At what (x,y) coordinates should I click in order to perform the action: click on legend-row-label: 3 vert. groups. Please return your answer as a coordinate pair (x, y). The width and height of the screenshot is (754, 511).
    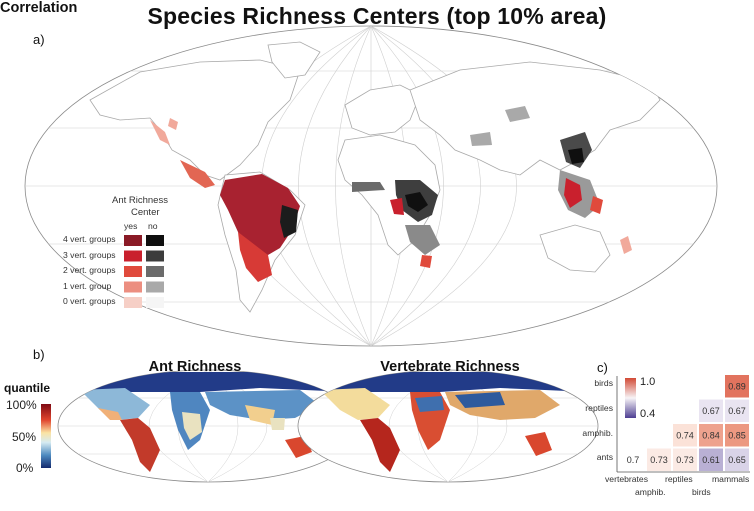
    Looking at the image, I should click on (89, 254).